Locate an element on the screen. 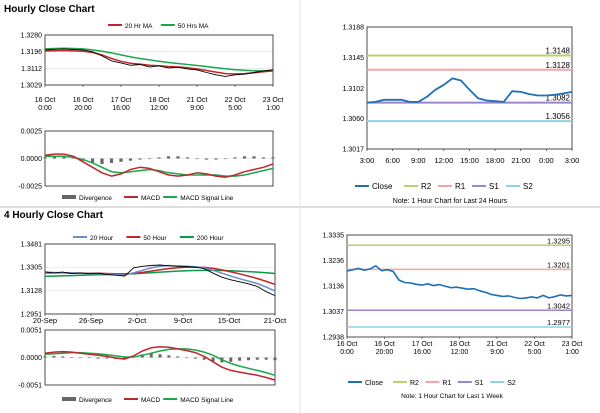  hourly-price-ytick: 1.3112 is located at coordinates (31, 69).